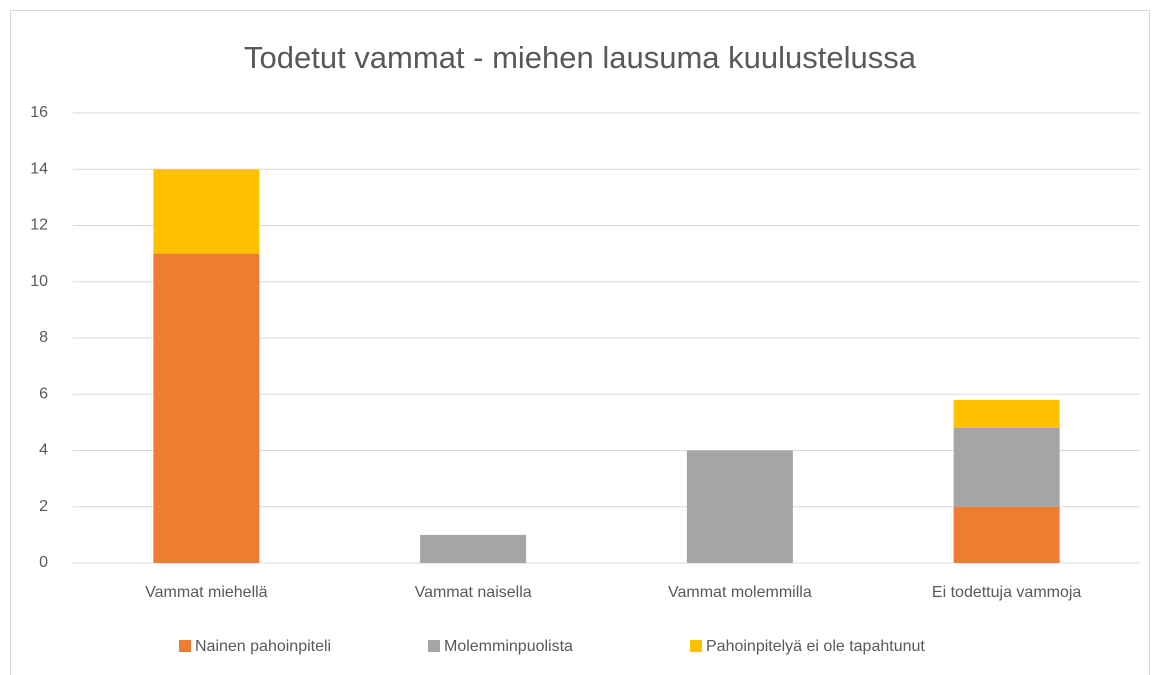  Describe the element at coordinates (43, 337) in the screenshot. I see `y-tick-label: 8` at that location.